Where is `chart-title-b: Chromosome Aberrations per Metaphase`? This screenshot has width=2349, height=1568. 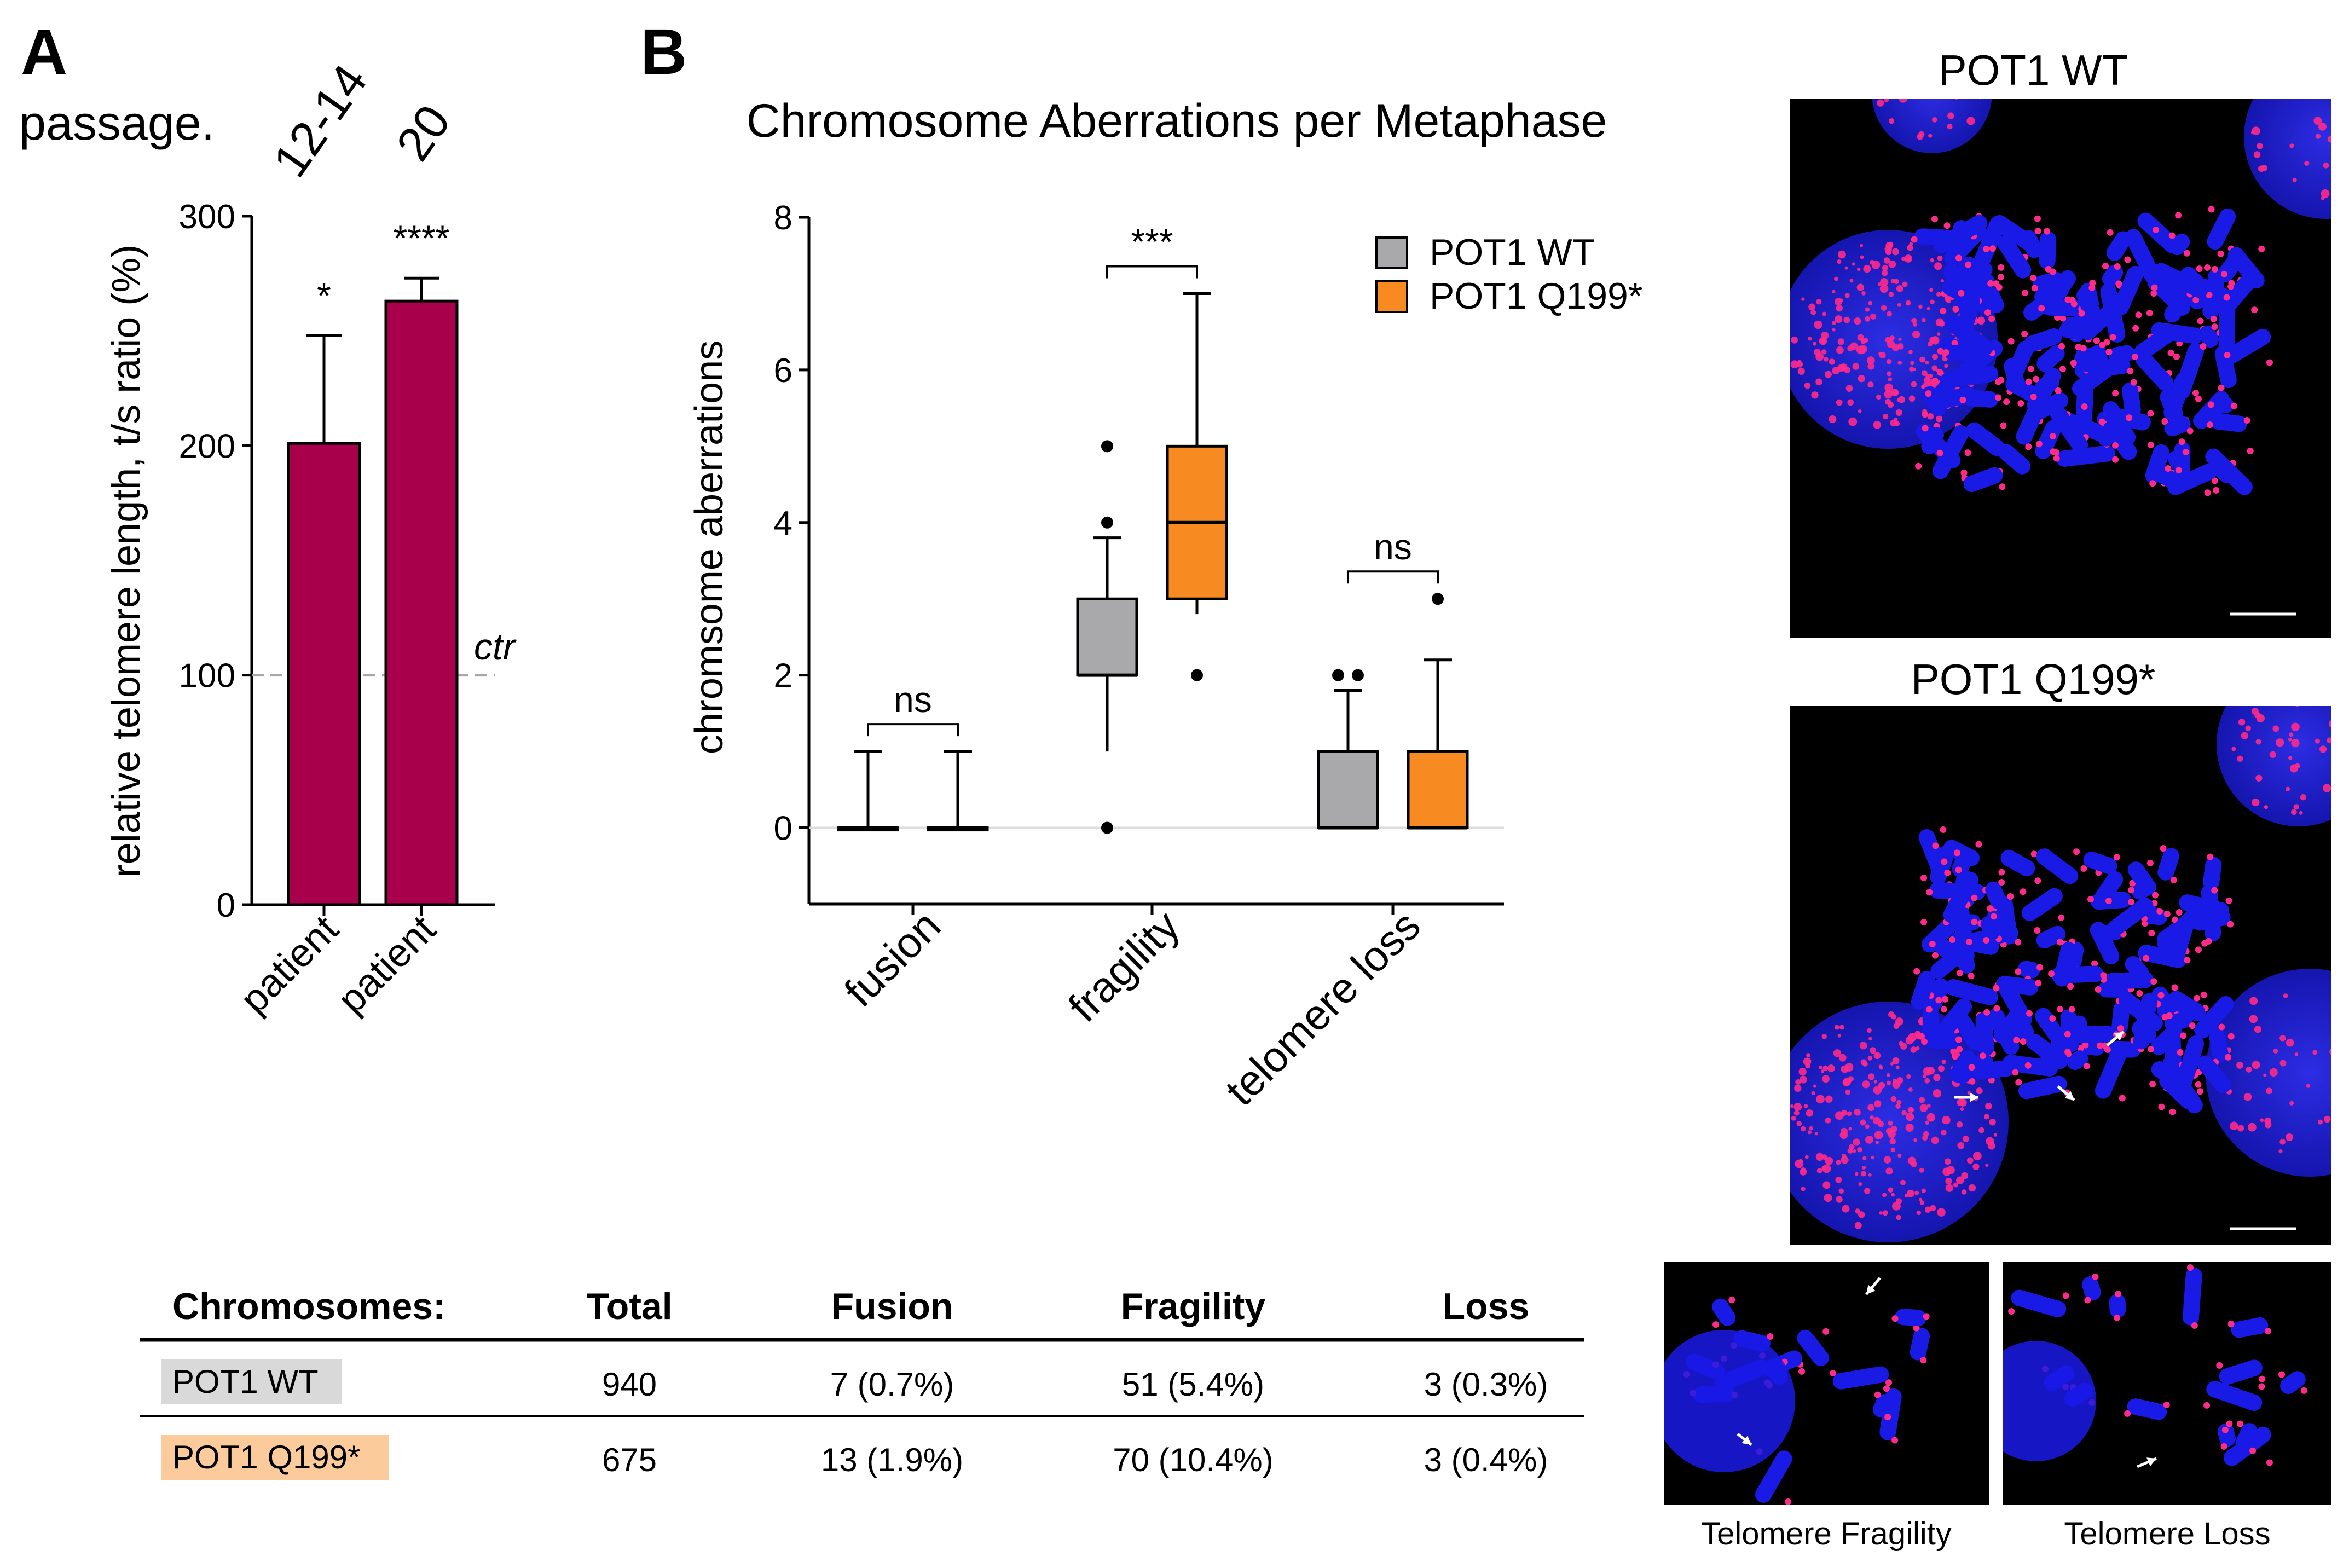
chart-title-b: Chromosome Aberrations per Metaphase is located at coordinates (1177, 121).